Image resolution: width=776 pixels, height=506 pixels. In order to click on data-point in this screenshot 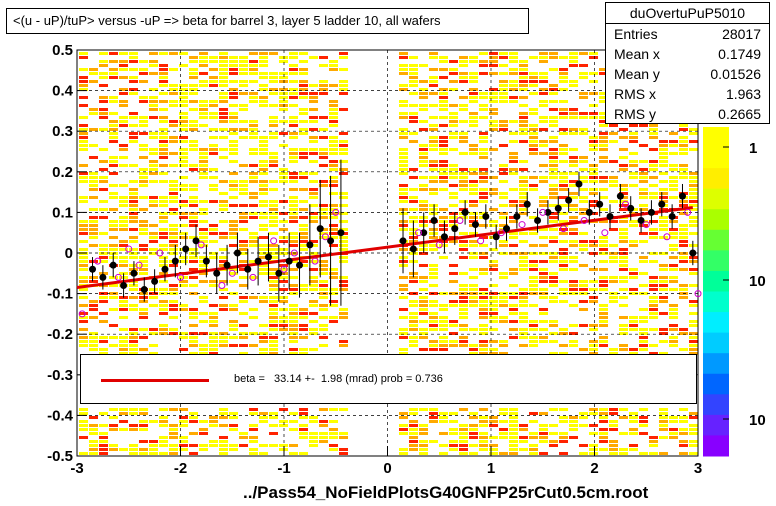, I will do `click(455, 229)`.